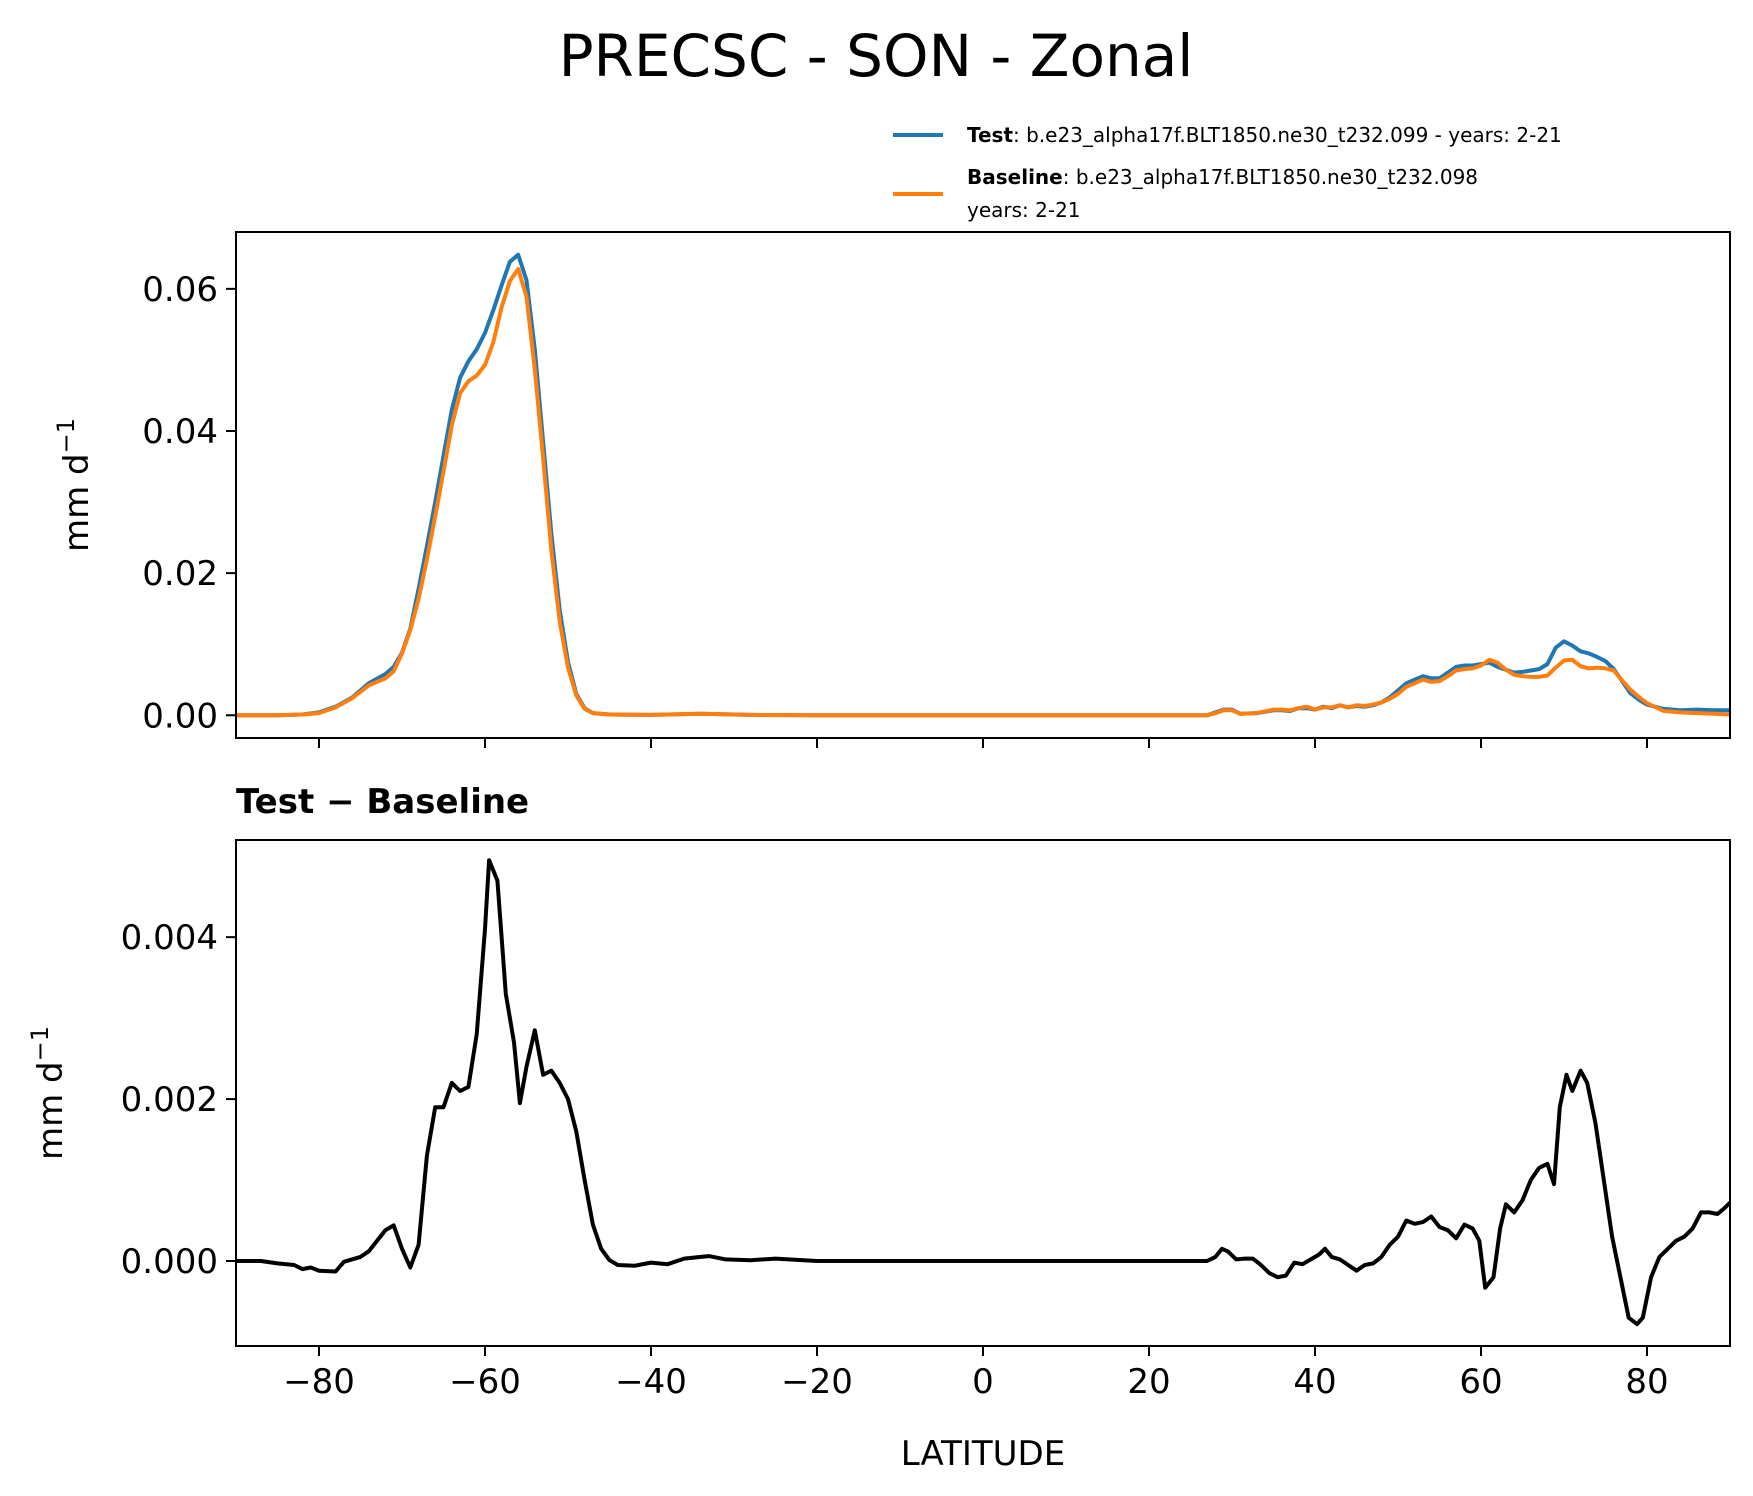 The height and width of the screenshot is (1496, 1753). I want to click on top-ytick-label: 0.06, so click(180, 290).